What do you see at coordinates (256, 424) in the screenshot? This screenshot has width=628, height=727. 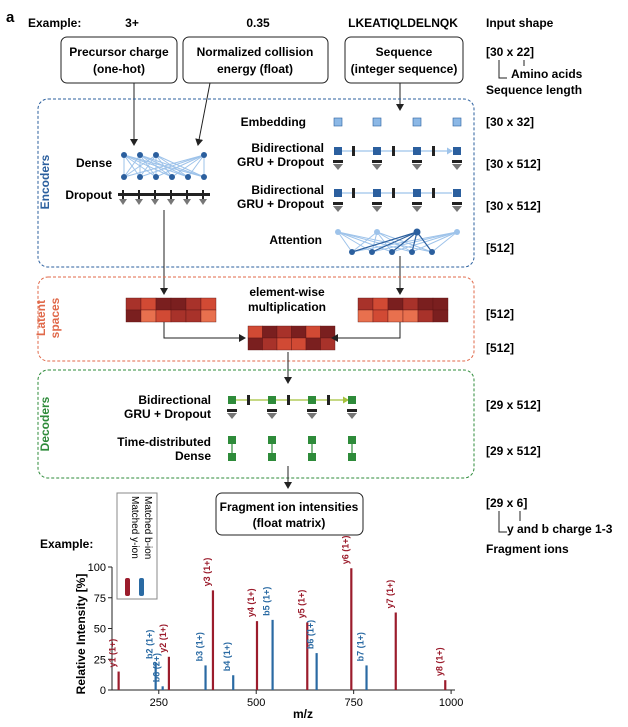 I see `decoders-frame` at bounding box center [256, 424].